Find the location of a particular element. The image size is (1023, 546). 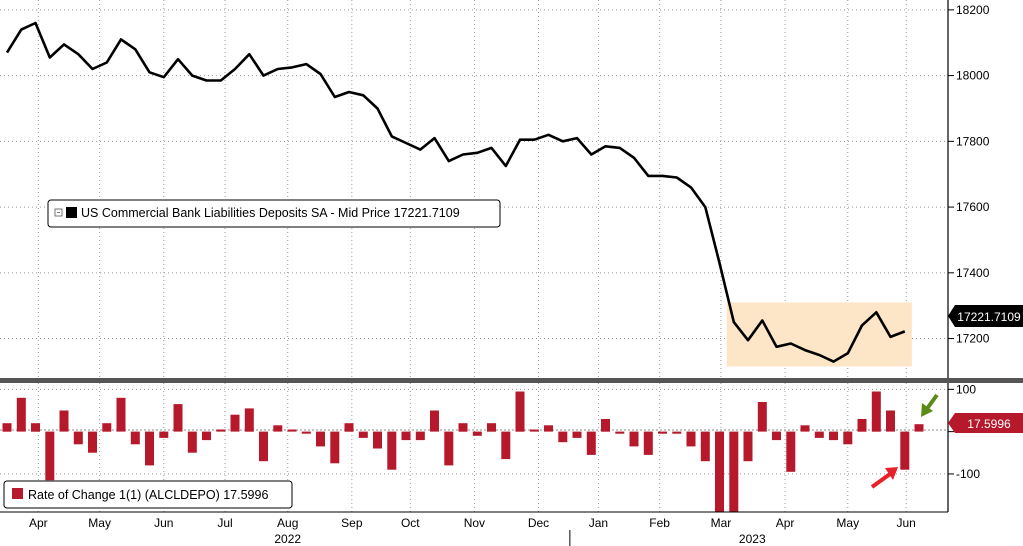

top-last-value-tag: 17221.7109 is located at coordinates (985, 316).